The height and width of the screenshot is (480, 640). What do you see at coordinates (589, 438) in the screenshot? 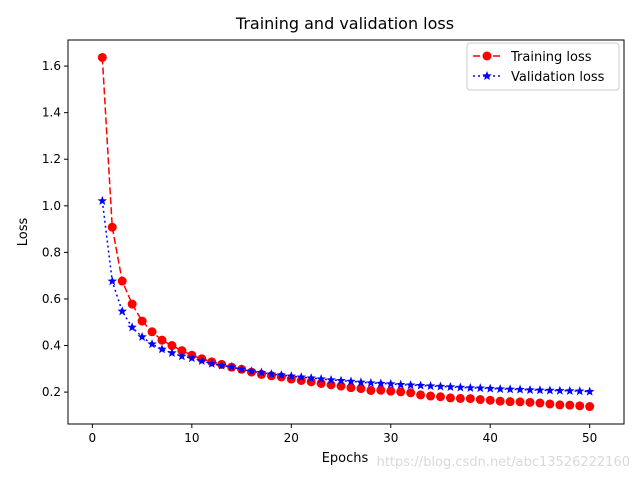
I see `x-tick-label: 50` at bounding box center [589, 438].